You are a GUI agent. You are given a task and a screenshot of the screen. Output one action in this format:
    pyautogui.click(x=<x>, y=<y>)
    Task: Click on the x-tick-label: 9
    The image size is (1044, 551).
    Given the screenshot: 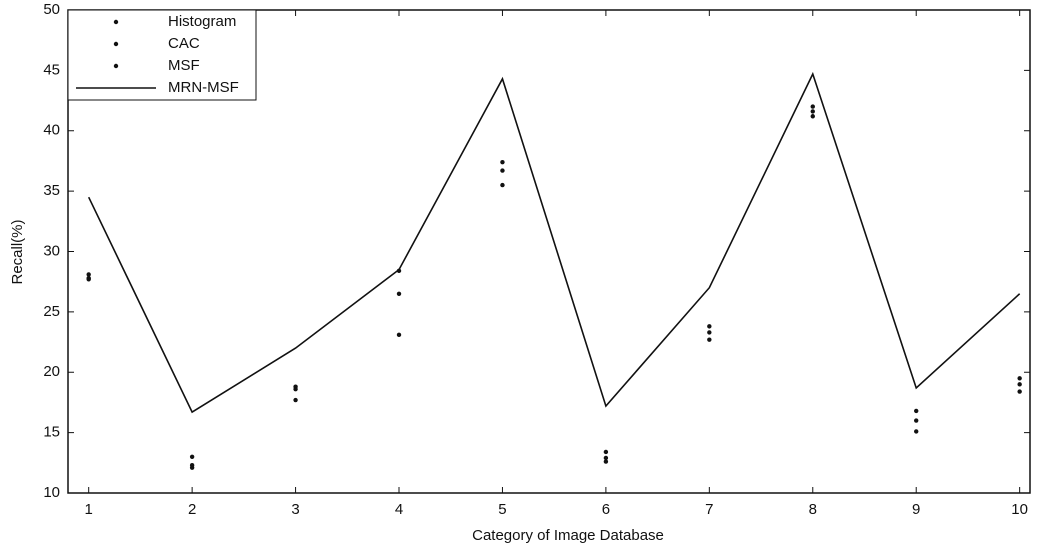 What is the action you would take?
    pyautogui.click(x=916, y=509)
    